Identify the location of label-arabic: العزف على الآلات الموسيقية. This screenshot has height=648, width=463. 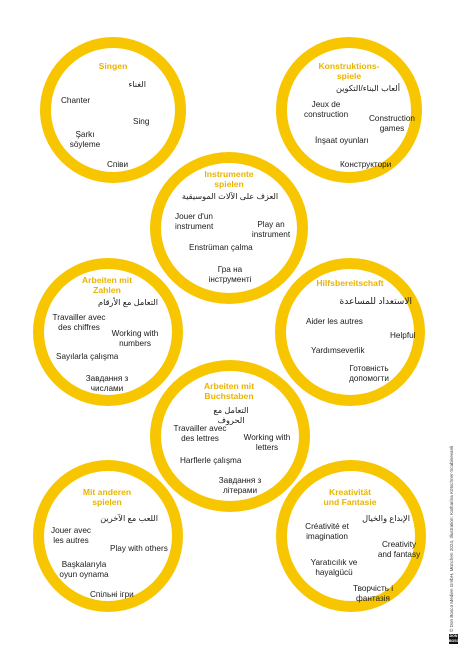
(230, 196).